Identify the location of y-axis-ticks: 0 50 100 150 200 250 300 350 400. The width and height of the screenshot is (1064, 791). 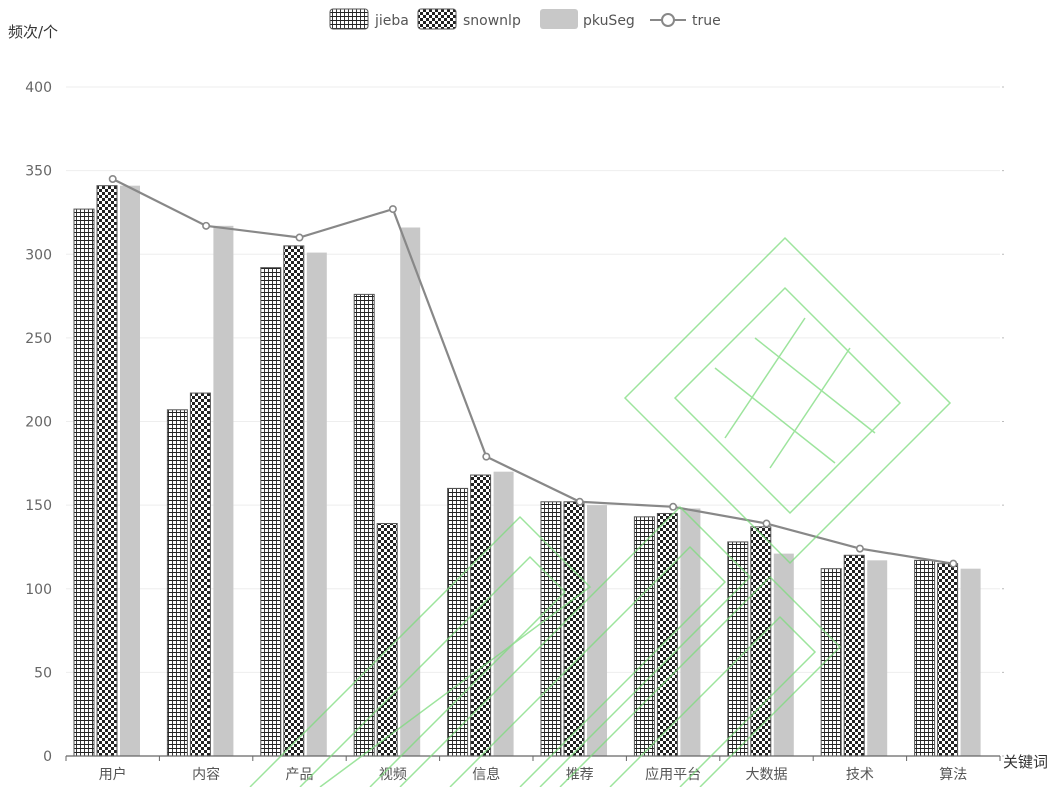
(38, 422).